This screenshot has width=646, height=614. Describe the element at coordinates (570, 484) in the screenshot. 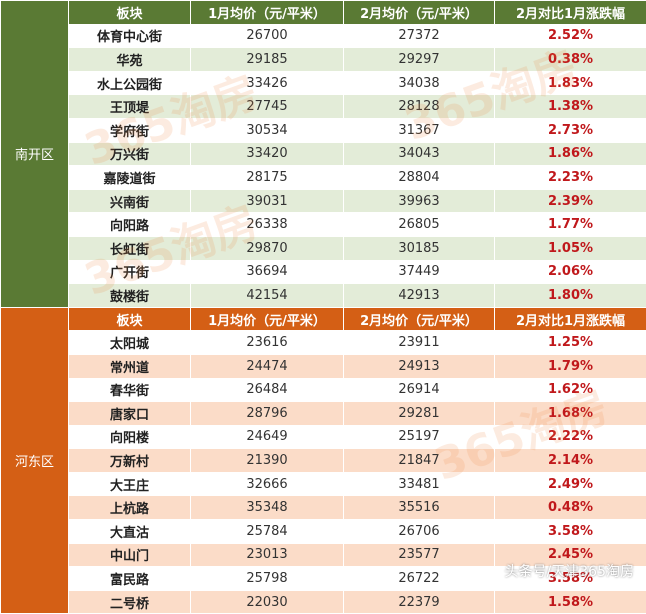

I see `change-percent: 2.49%` at that location.